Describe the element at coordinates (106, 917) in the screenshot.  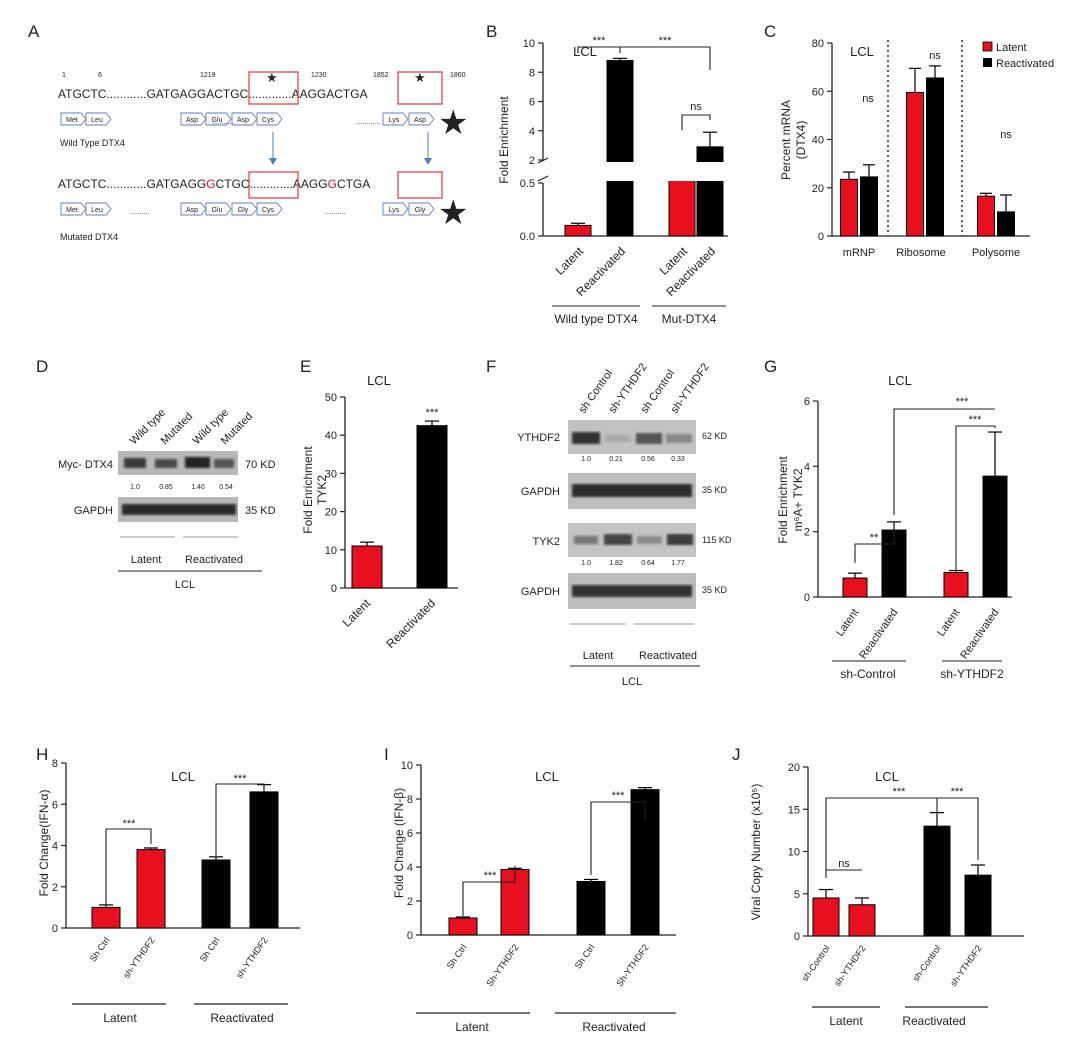
I see `panel-h-bar` at that location.